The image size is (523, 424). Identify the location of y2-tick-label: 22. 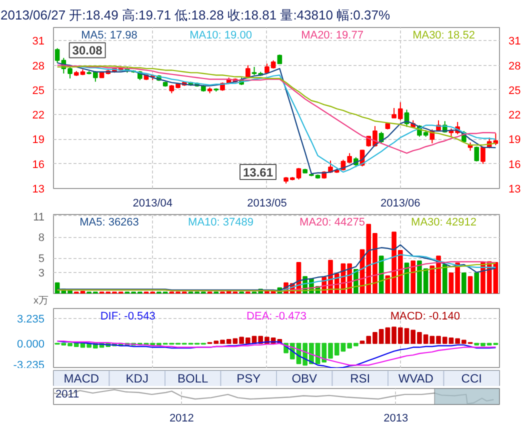
(514, 116).